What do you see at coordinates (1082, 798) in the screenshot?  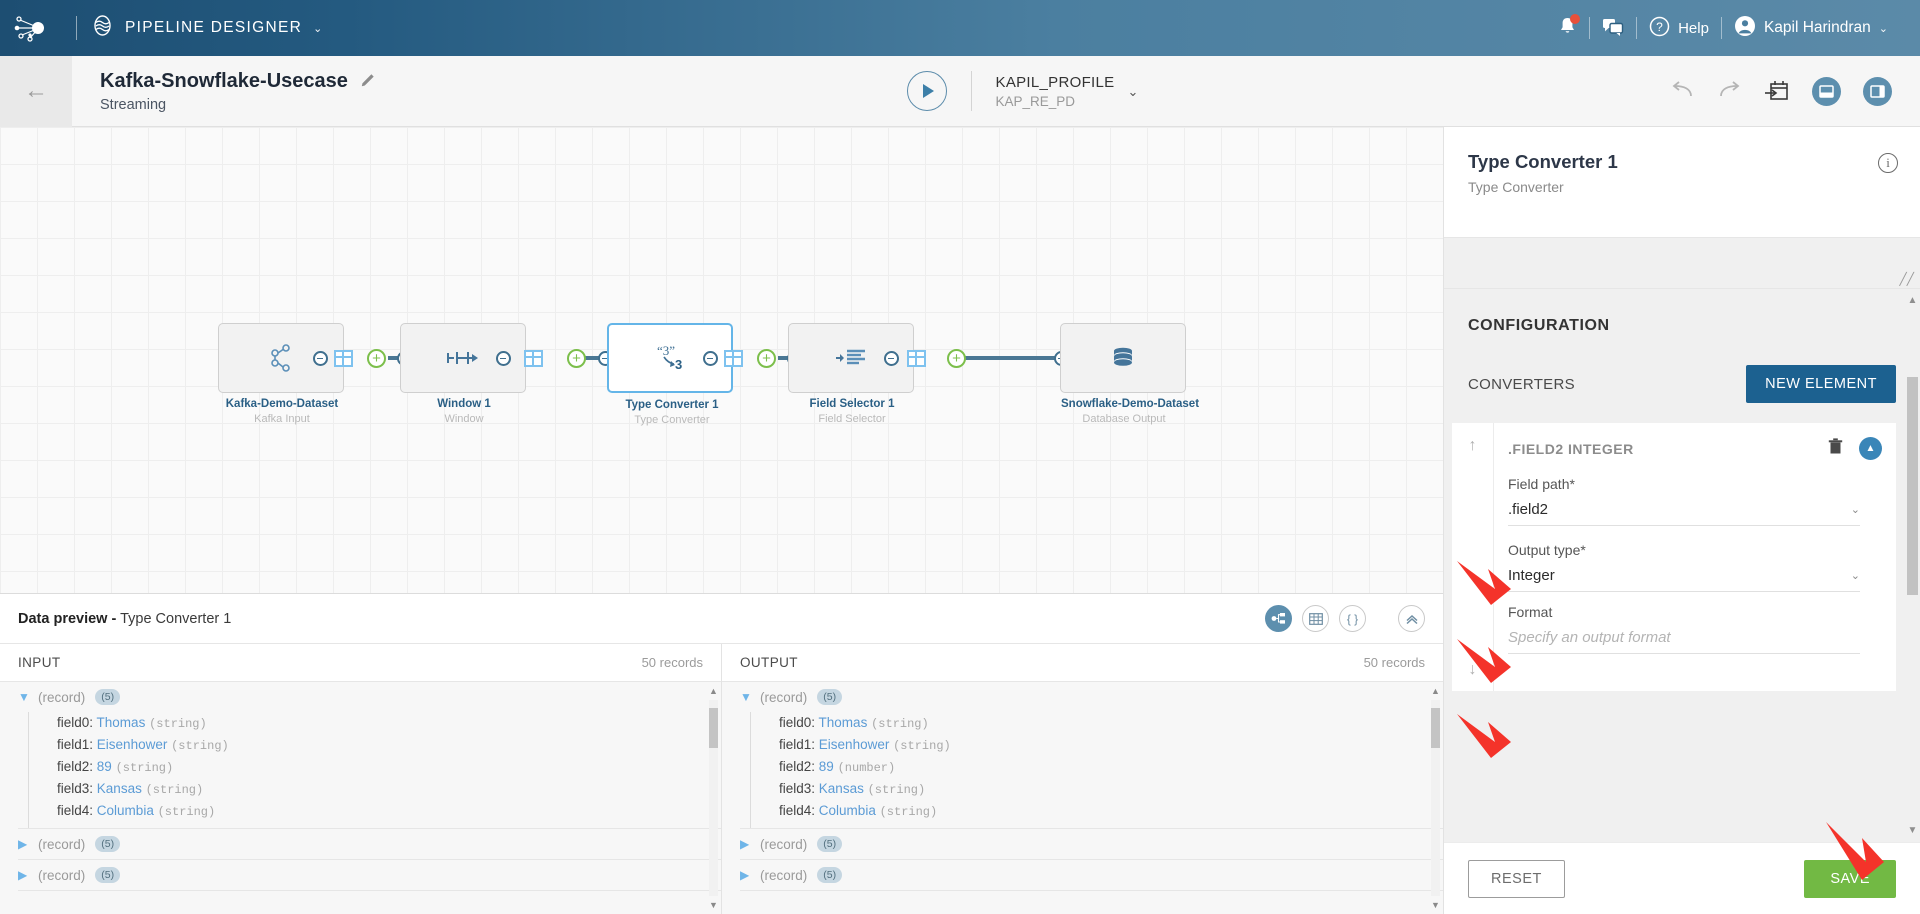 I see `output-tree: ▼ (record) (5) field0: Thomas (string)` at bounding box center [1082, 798].